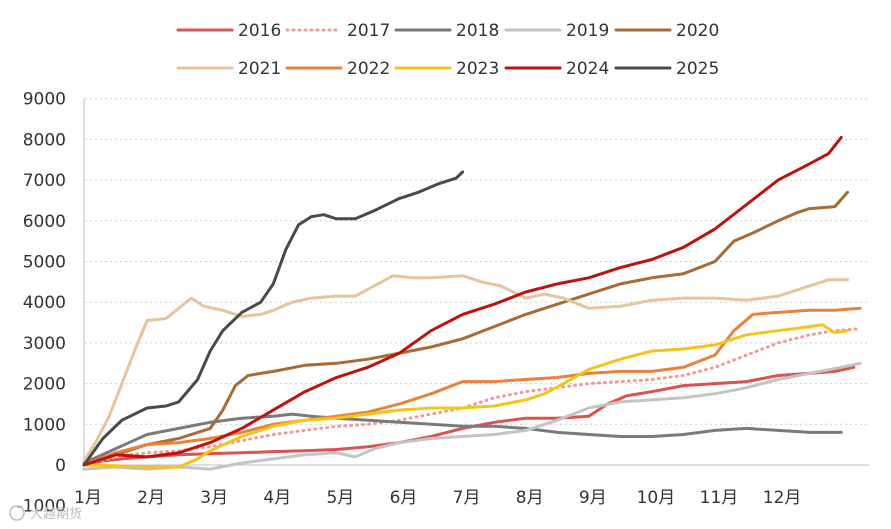  What do you see at coordinates (447, 50) in the screenshot?
I see `legend: 2016 2017 2018 2019 2020 2021 2022 2023 2024 2025` at bounding box center [447, 50].